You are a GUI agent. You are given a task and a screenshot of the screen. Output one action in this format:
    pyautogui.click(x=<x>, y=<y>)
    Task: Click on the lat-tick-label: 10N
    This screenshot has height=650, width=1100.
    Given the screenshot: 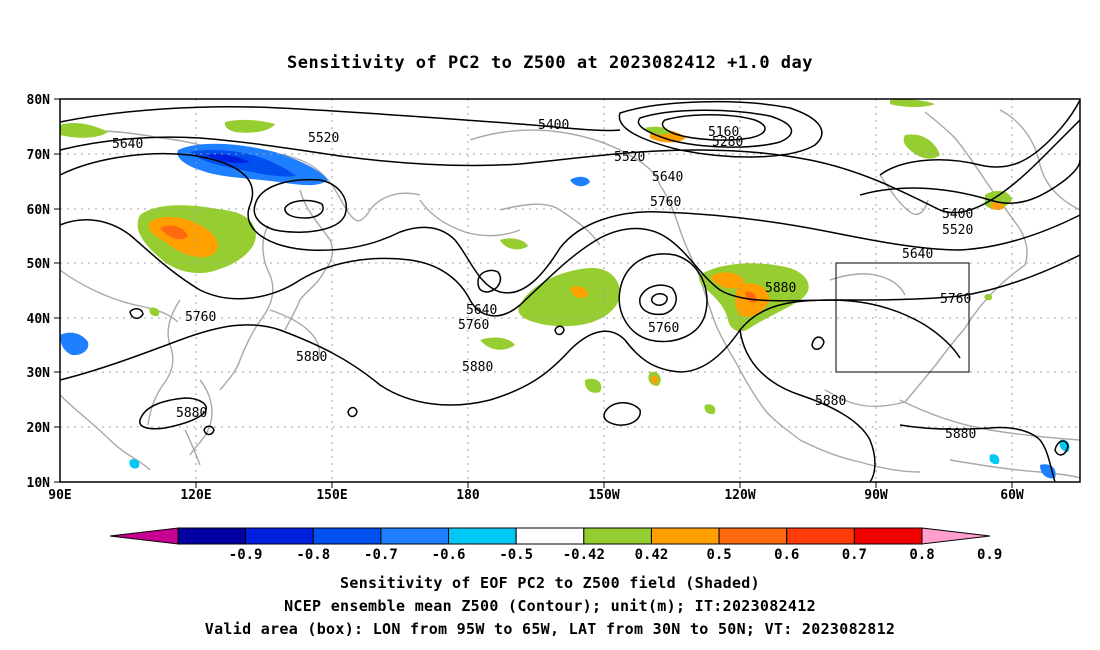 What is the action you would take?
    pyautogui.click(x=39, y=483)
    